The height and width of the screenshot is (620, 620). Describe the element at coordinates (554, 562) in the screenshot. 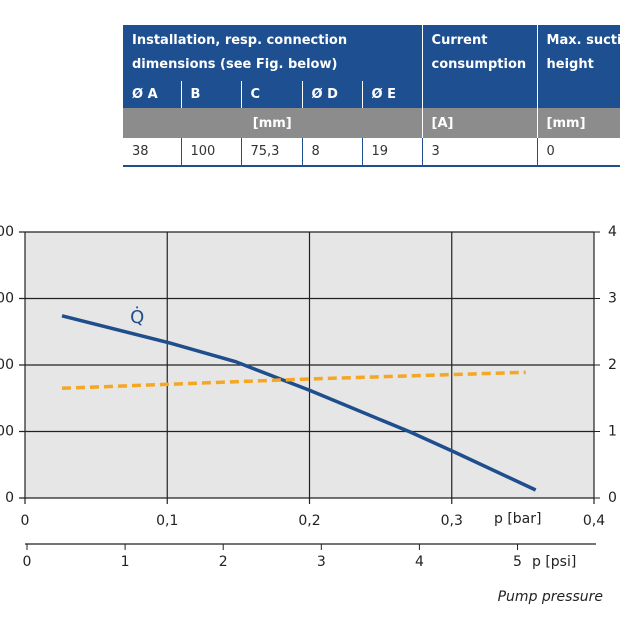

I see `x2-axis-label: p [psi]` at that location.